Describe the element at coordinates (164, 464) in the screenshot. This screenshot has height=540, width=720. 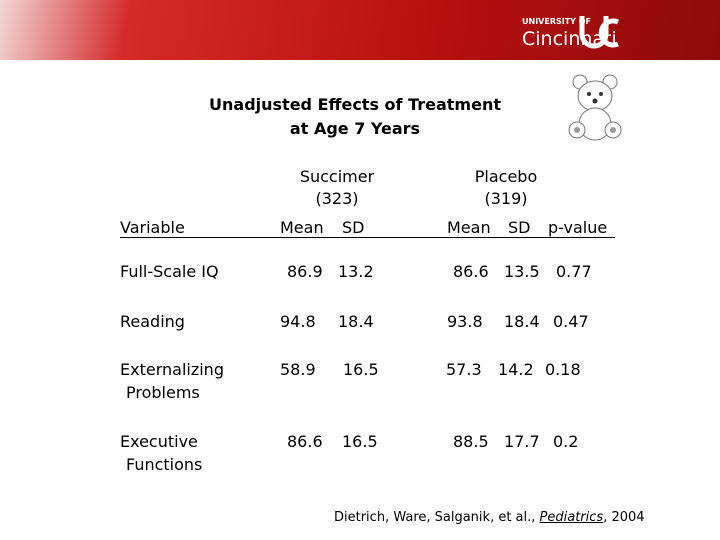
I see `row-label: Functions` at that location.